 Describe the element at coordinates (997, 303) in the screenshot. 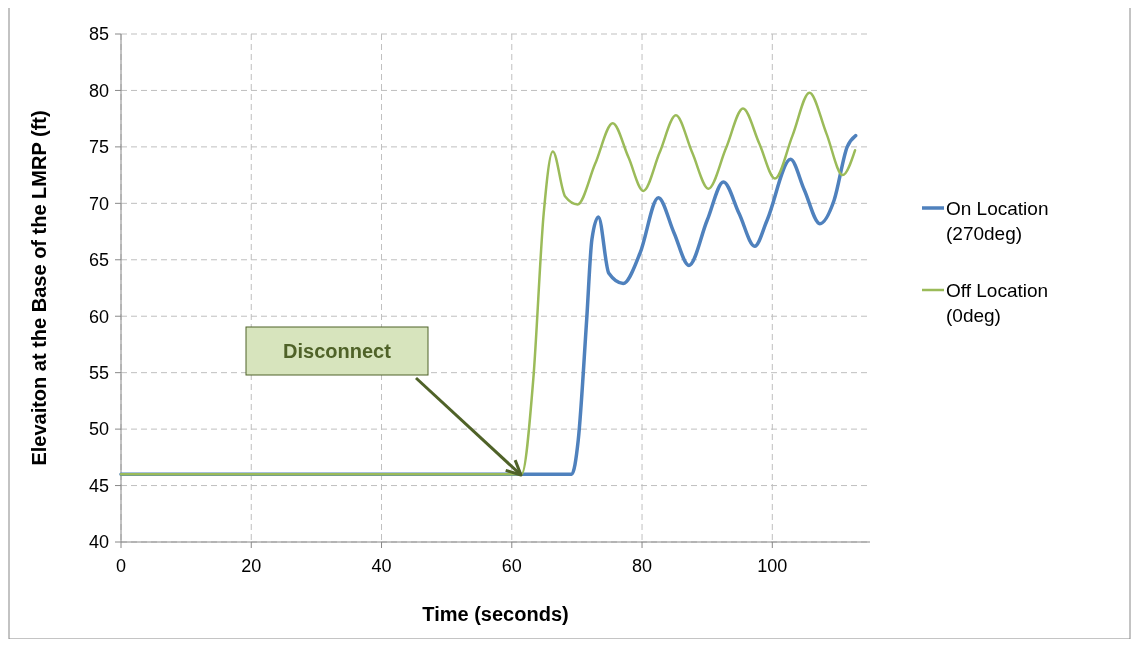

I see `legend-label: Off Location (0deg)` at that location.